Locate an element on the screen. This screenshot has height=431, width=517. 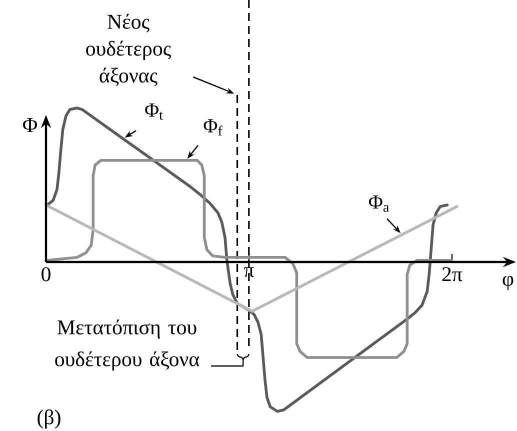
ref-line-label: Νέος ουδέτερος άξονας is located at coordinates (128, 50).